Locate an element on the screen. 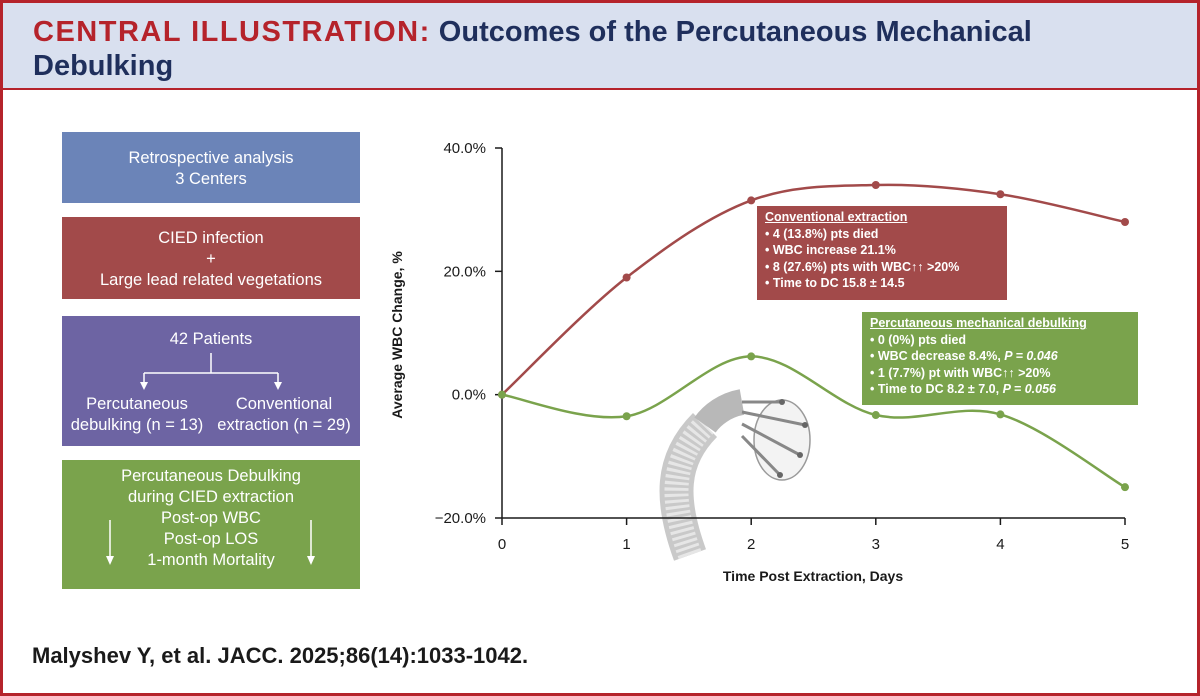 This screenshot has height=696, width=1200. percutaneous-group-line1: Percutaneous is located at coordinates (137, 404).